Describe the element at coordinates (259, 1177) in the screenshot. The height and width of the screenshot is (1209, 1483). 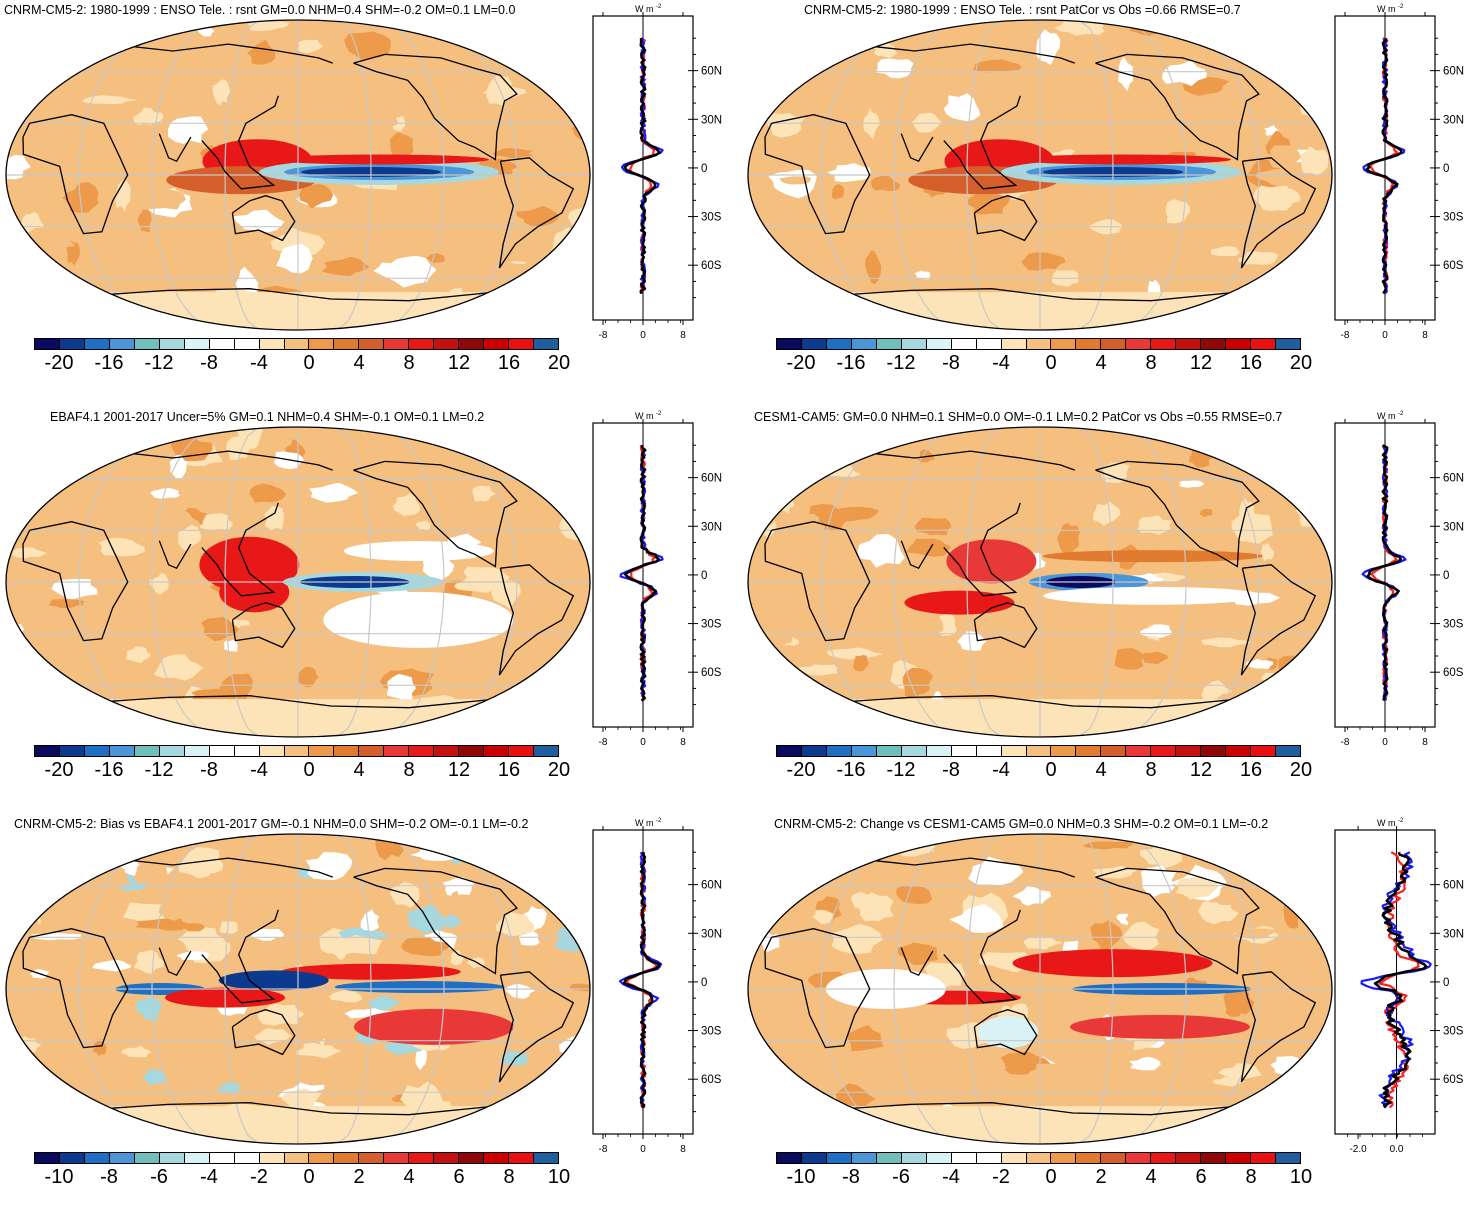
I see `colorbar-label: -2` at that location.